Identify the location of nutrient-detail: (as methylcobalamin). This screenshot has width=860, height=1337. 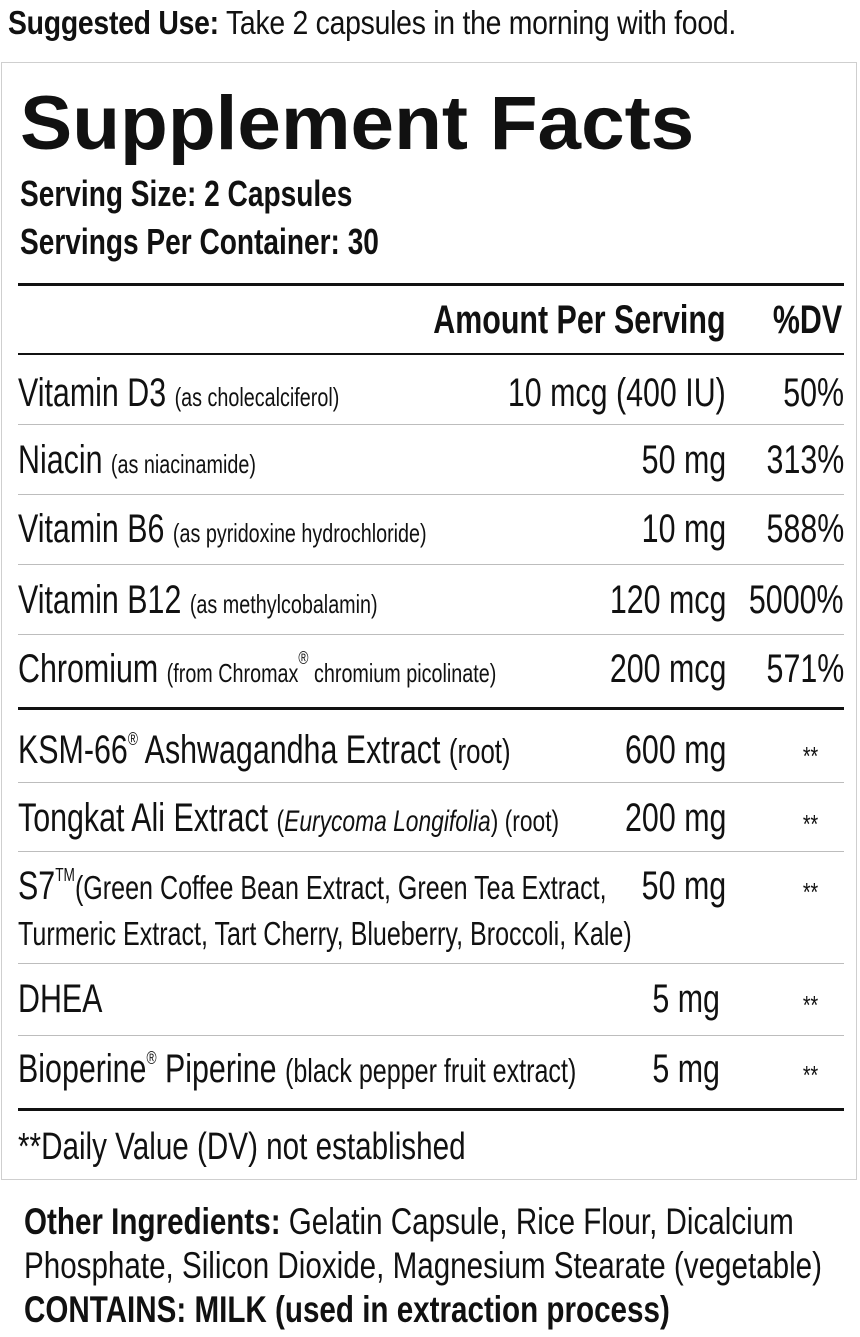
(283, 604).